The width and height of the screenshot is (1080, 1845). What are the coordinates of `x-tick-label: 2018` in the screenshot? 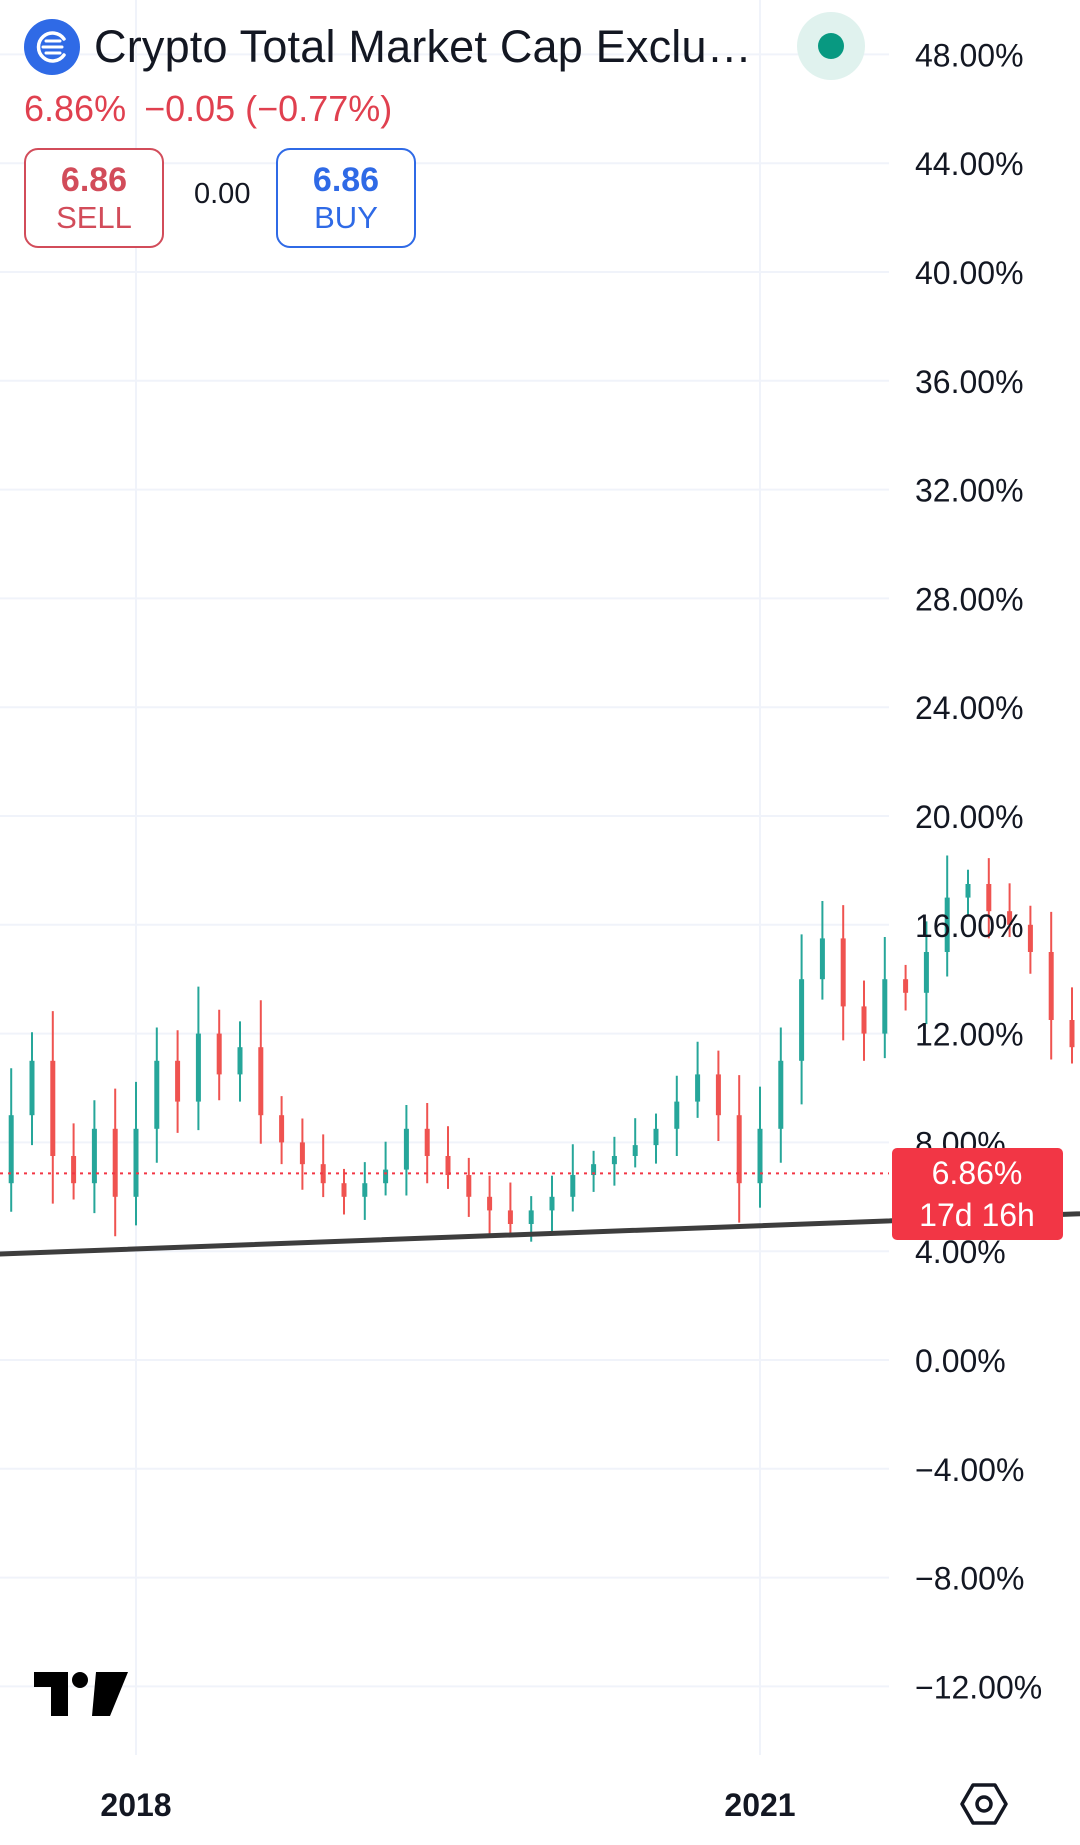 It's located at (135, 1805).